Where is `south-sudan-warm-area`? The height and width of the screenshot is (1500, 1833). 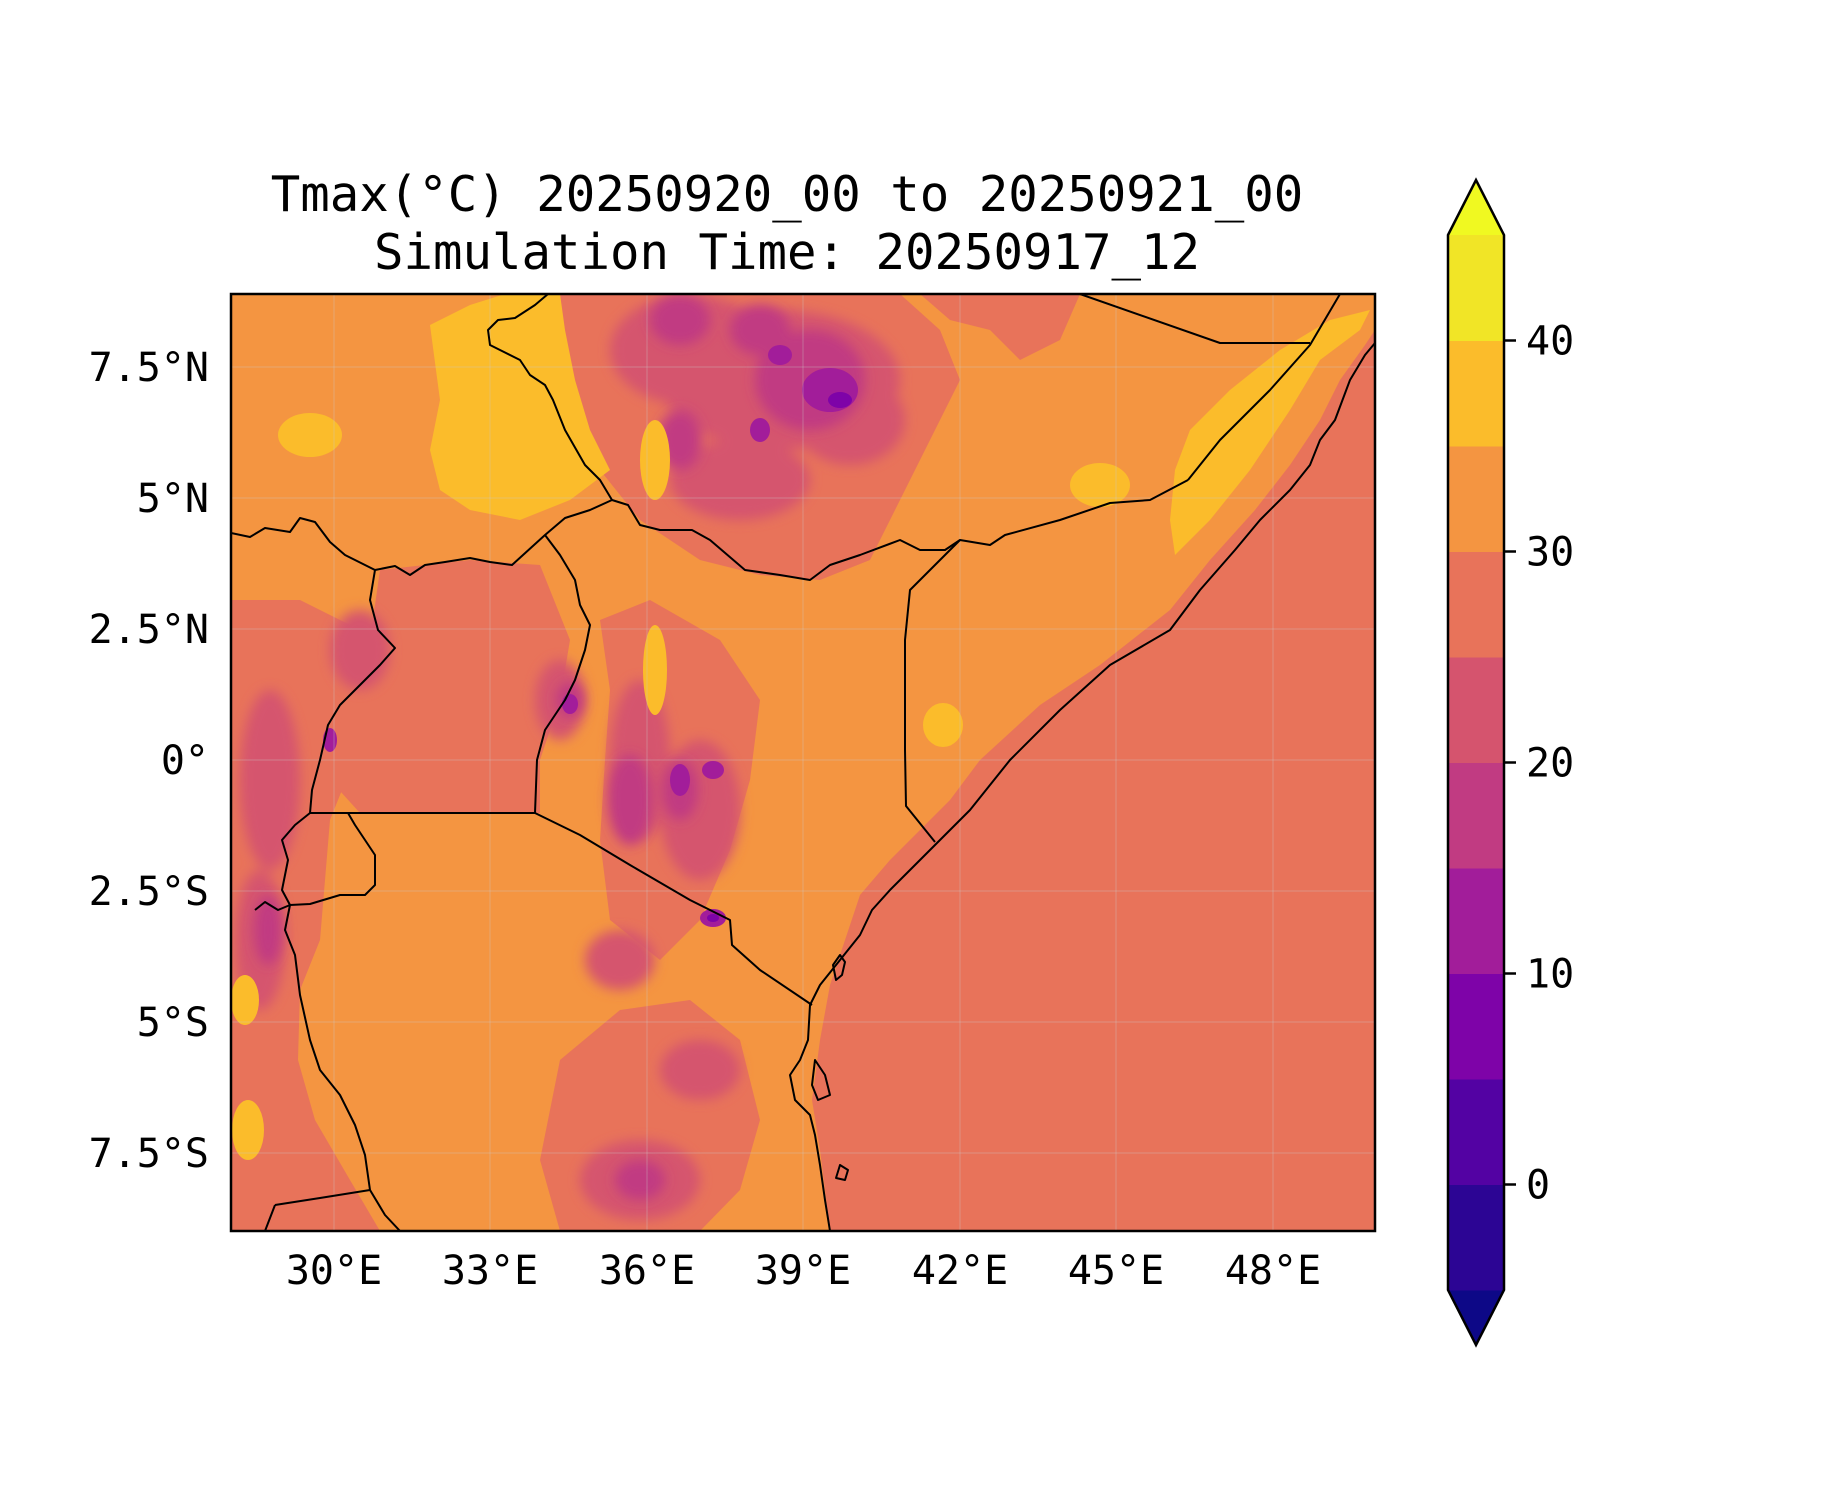 south-sudan-warm-area is located at coordinates (520, 407).